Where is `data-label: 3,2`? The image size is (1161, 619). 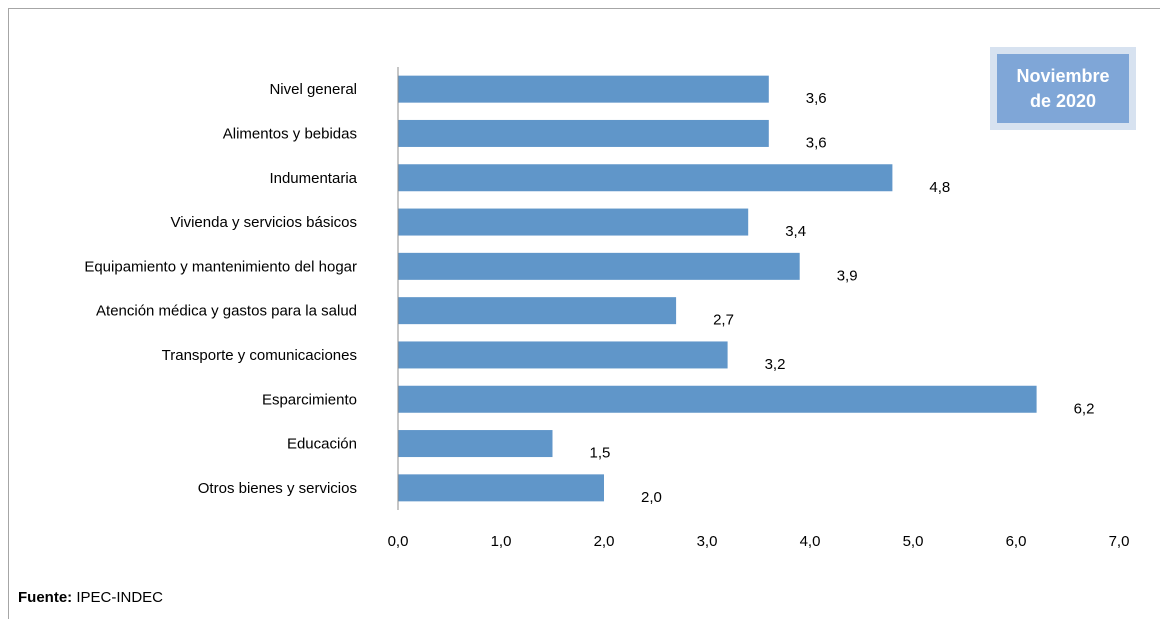 data-label: 3,2 is located at coordinates (775, 364).